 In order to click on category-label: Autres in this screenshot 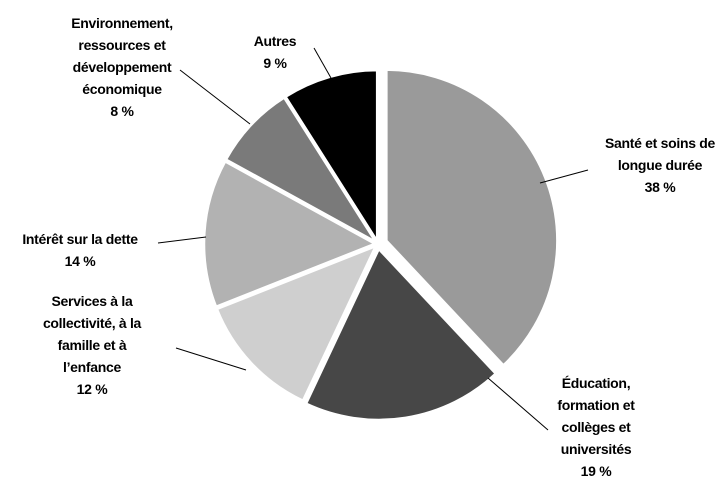, I will do `click(275, 41)`.